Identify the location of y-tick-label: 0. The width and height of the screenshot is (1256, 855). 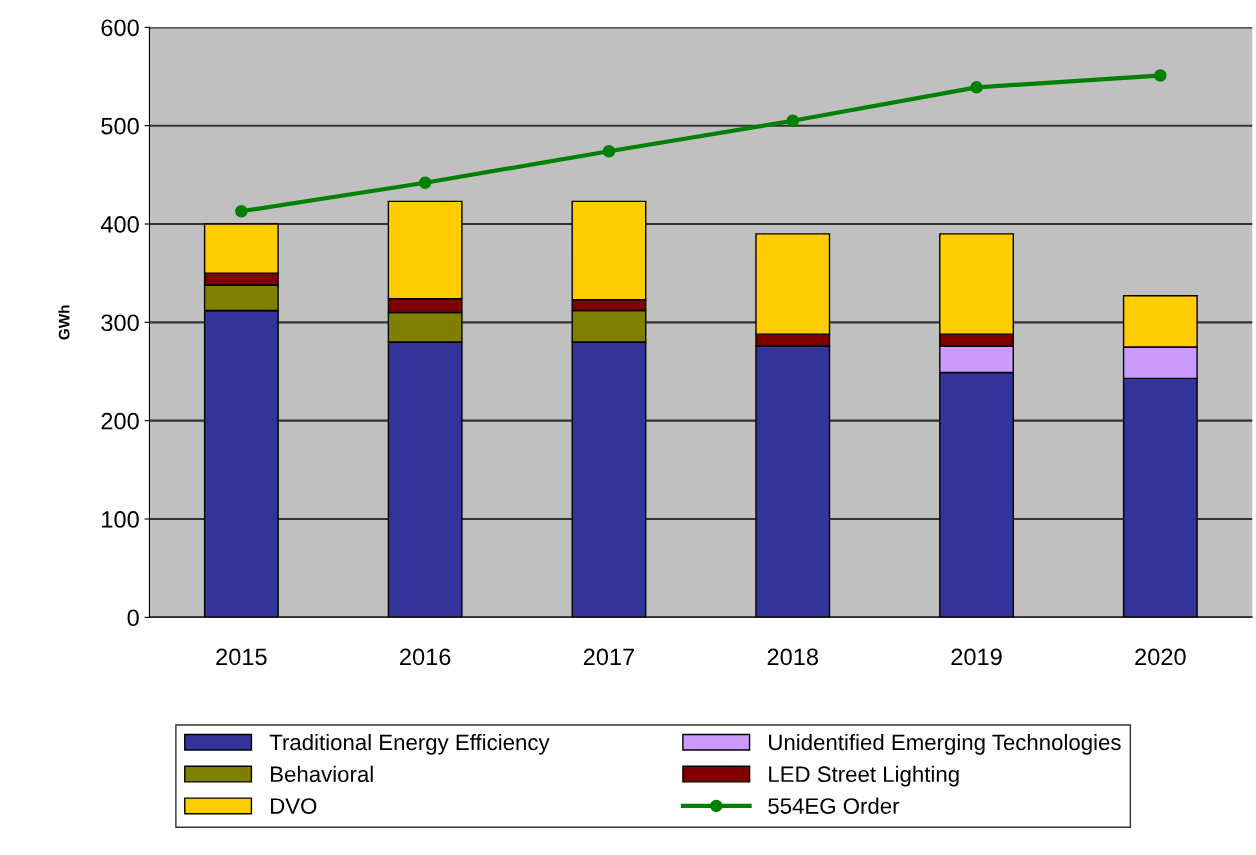
(133, 618).